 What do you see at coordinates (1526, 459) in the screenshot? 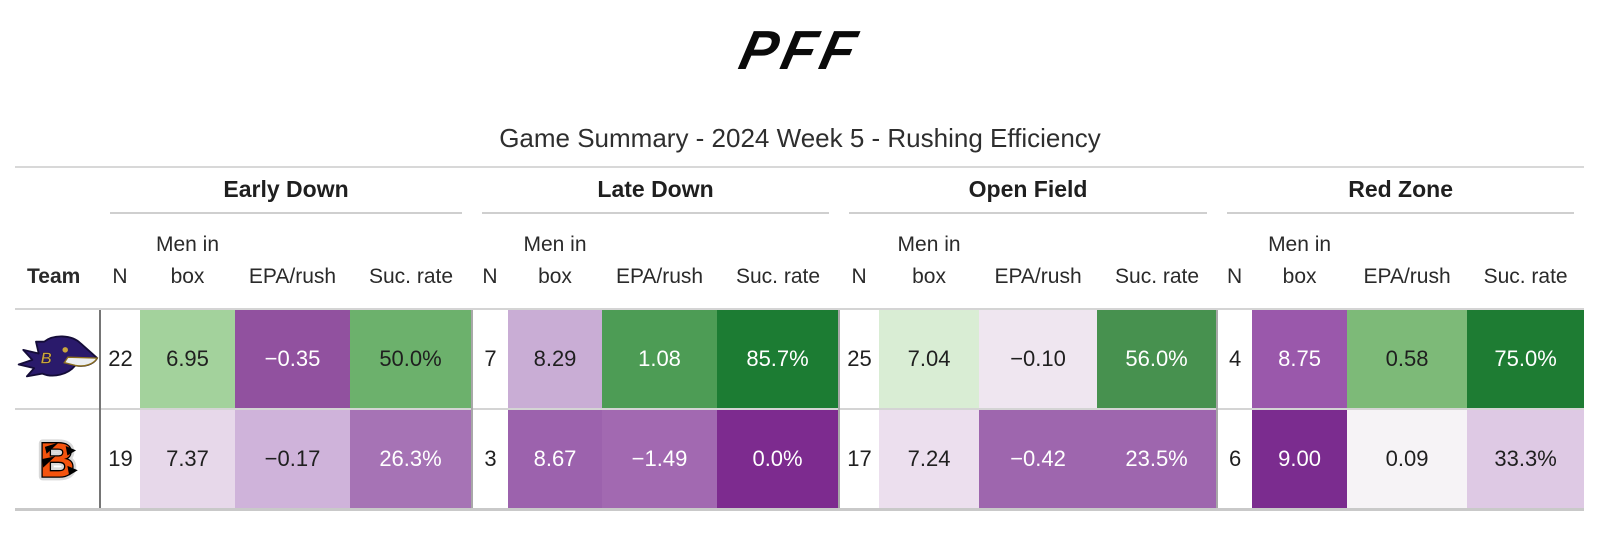
I see `suc-rate-cell: 33.3%` at bounding box center [1526, 459].